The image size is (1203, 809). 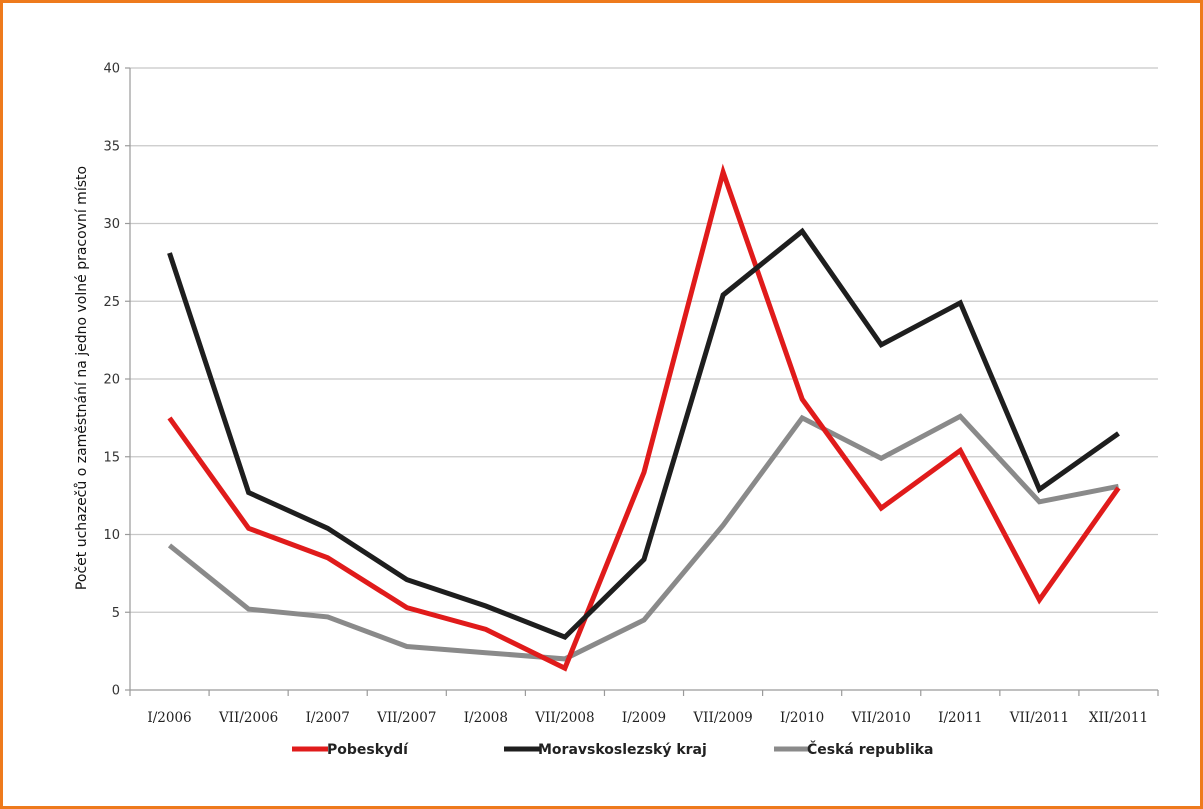 What do you see at coordinates (486, 718) in the screenshot?
I see `x-tick-label: I/2008` at bounding box center [486, 718].